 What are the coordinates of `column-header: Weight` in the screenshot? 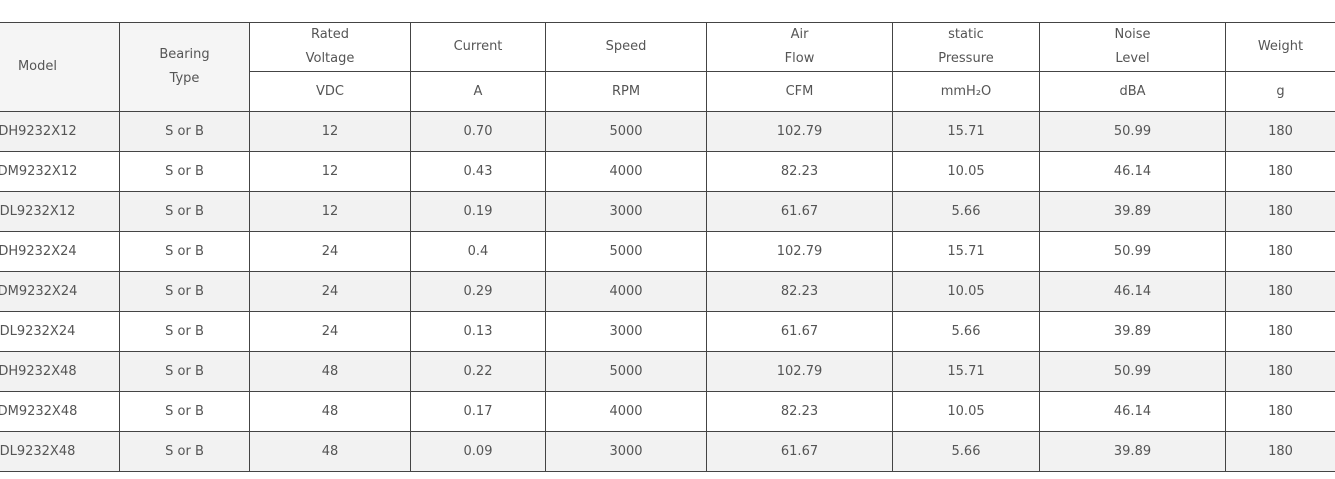 It's located at (1280, 47).